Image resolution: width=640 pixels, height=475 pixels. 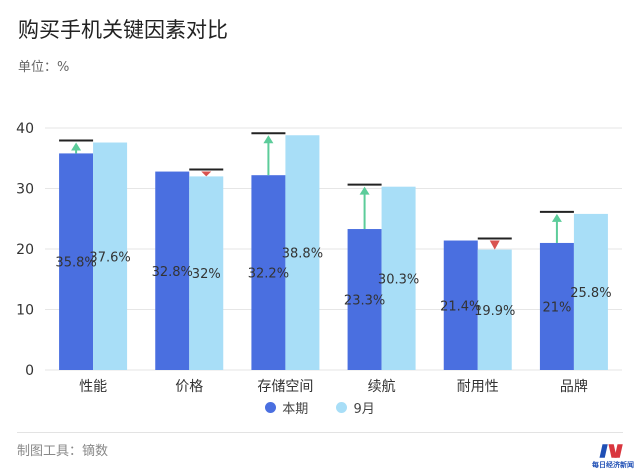 What do you see at coordinates (25, 190) in the screenshot?
I see `y-tick-label: 30` at bounding box center [25, 190].